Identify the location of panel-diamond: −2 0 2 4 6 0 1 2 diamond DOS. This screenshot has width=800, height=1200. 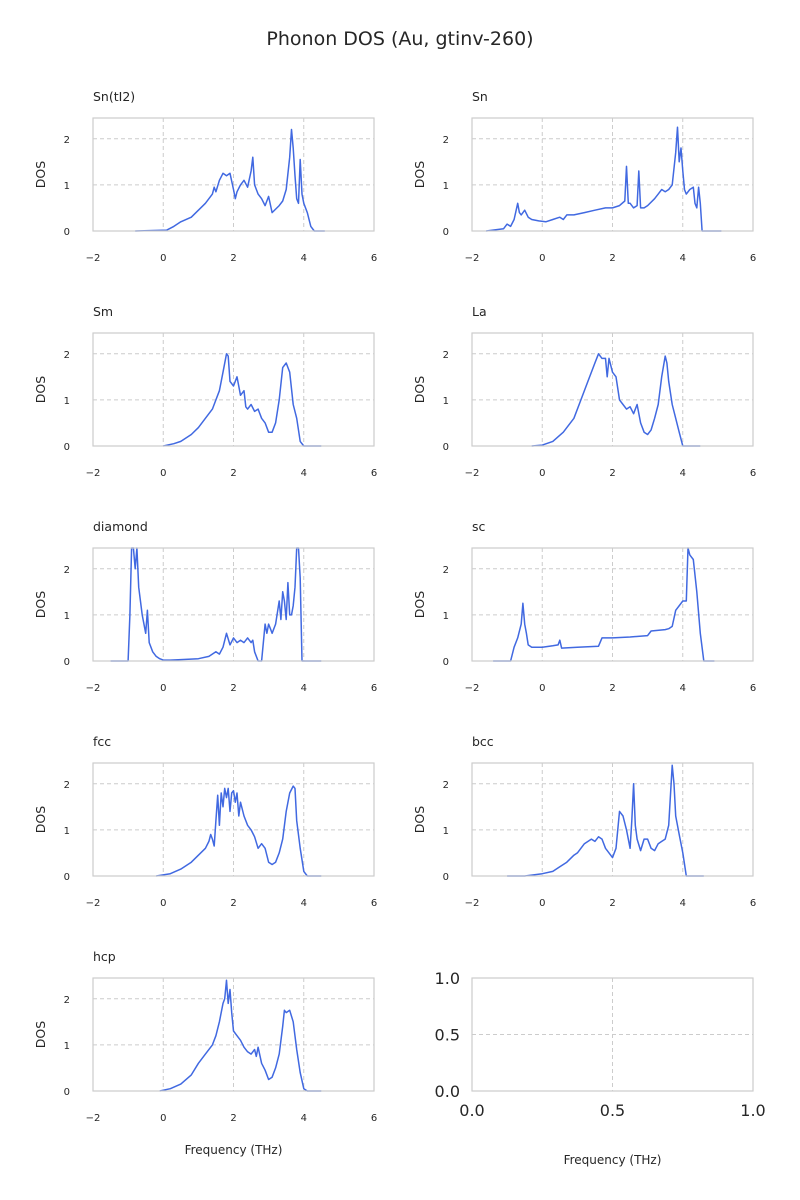
(205, 606).